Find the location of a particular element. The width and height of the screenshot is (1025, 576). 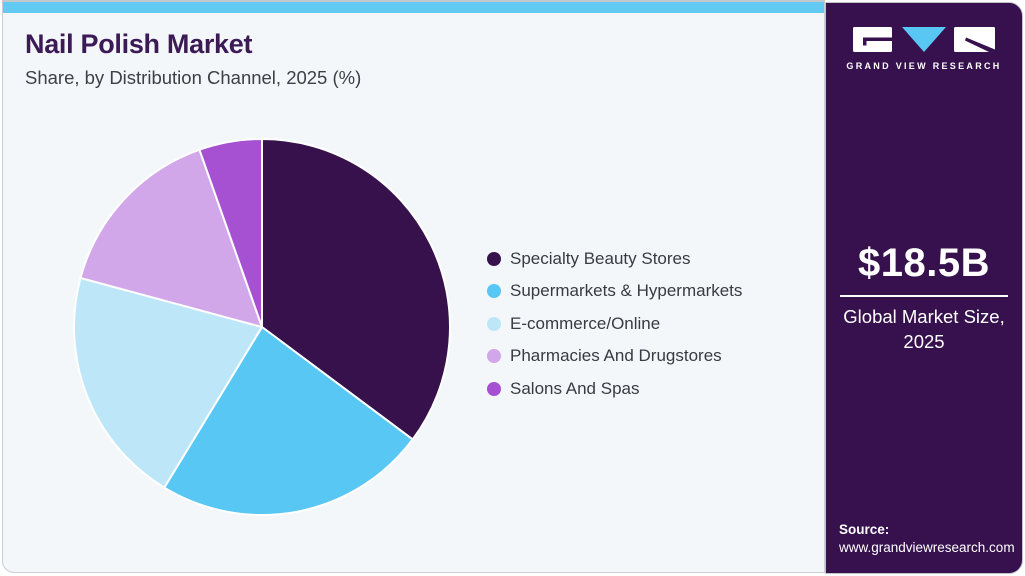

gvr-logo-wordmark: GRAND VIEW RESEARCH is located at coordinates (924, 66).